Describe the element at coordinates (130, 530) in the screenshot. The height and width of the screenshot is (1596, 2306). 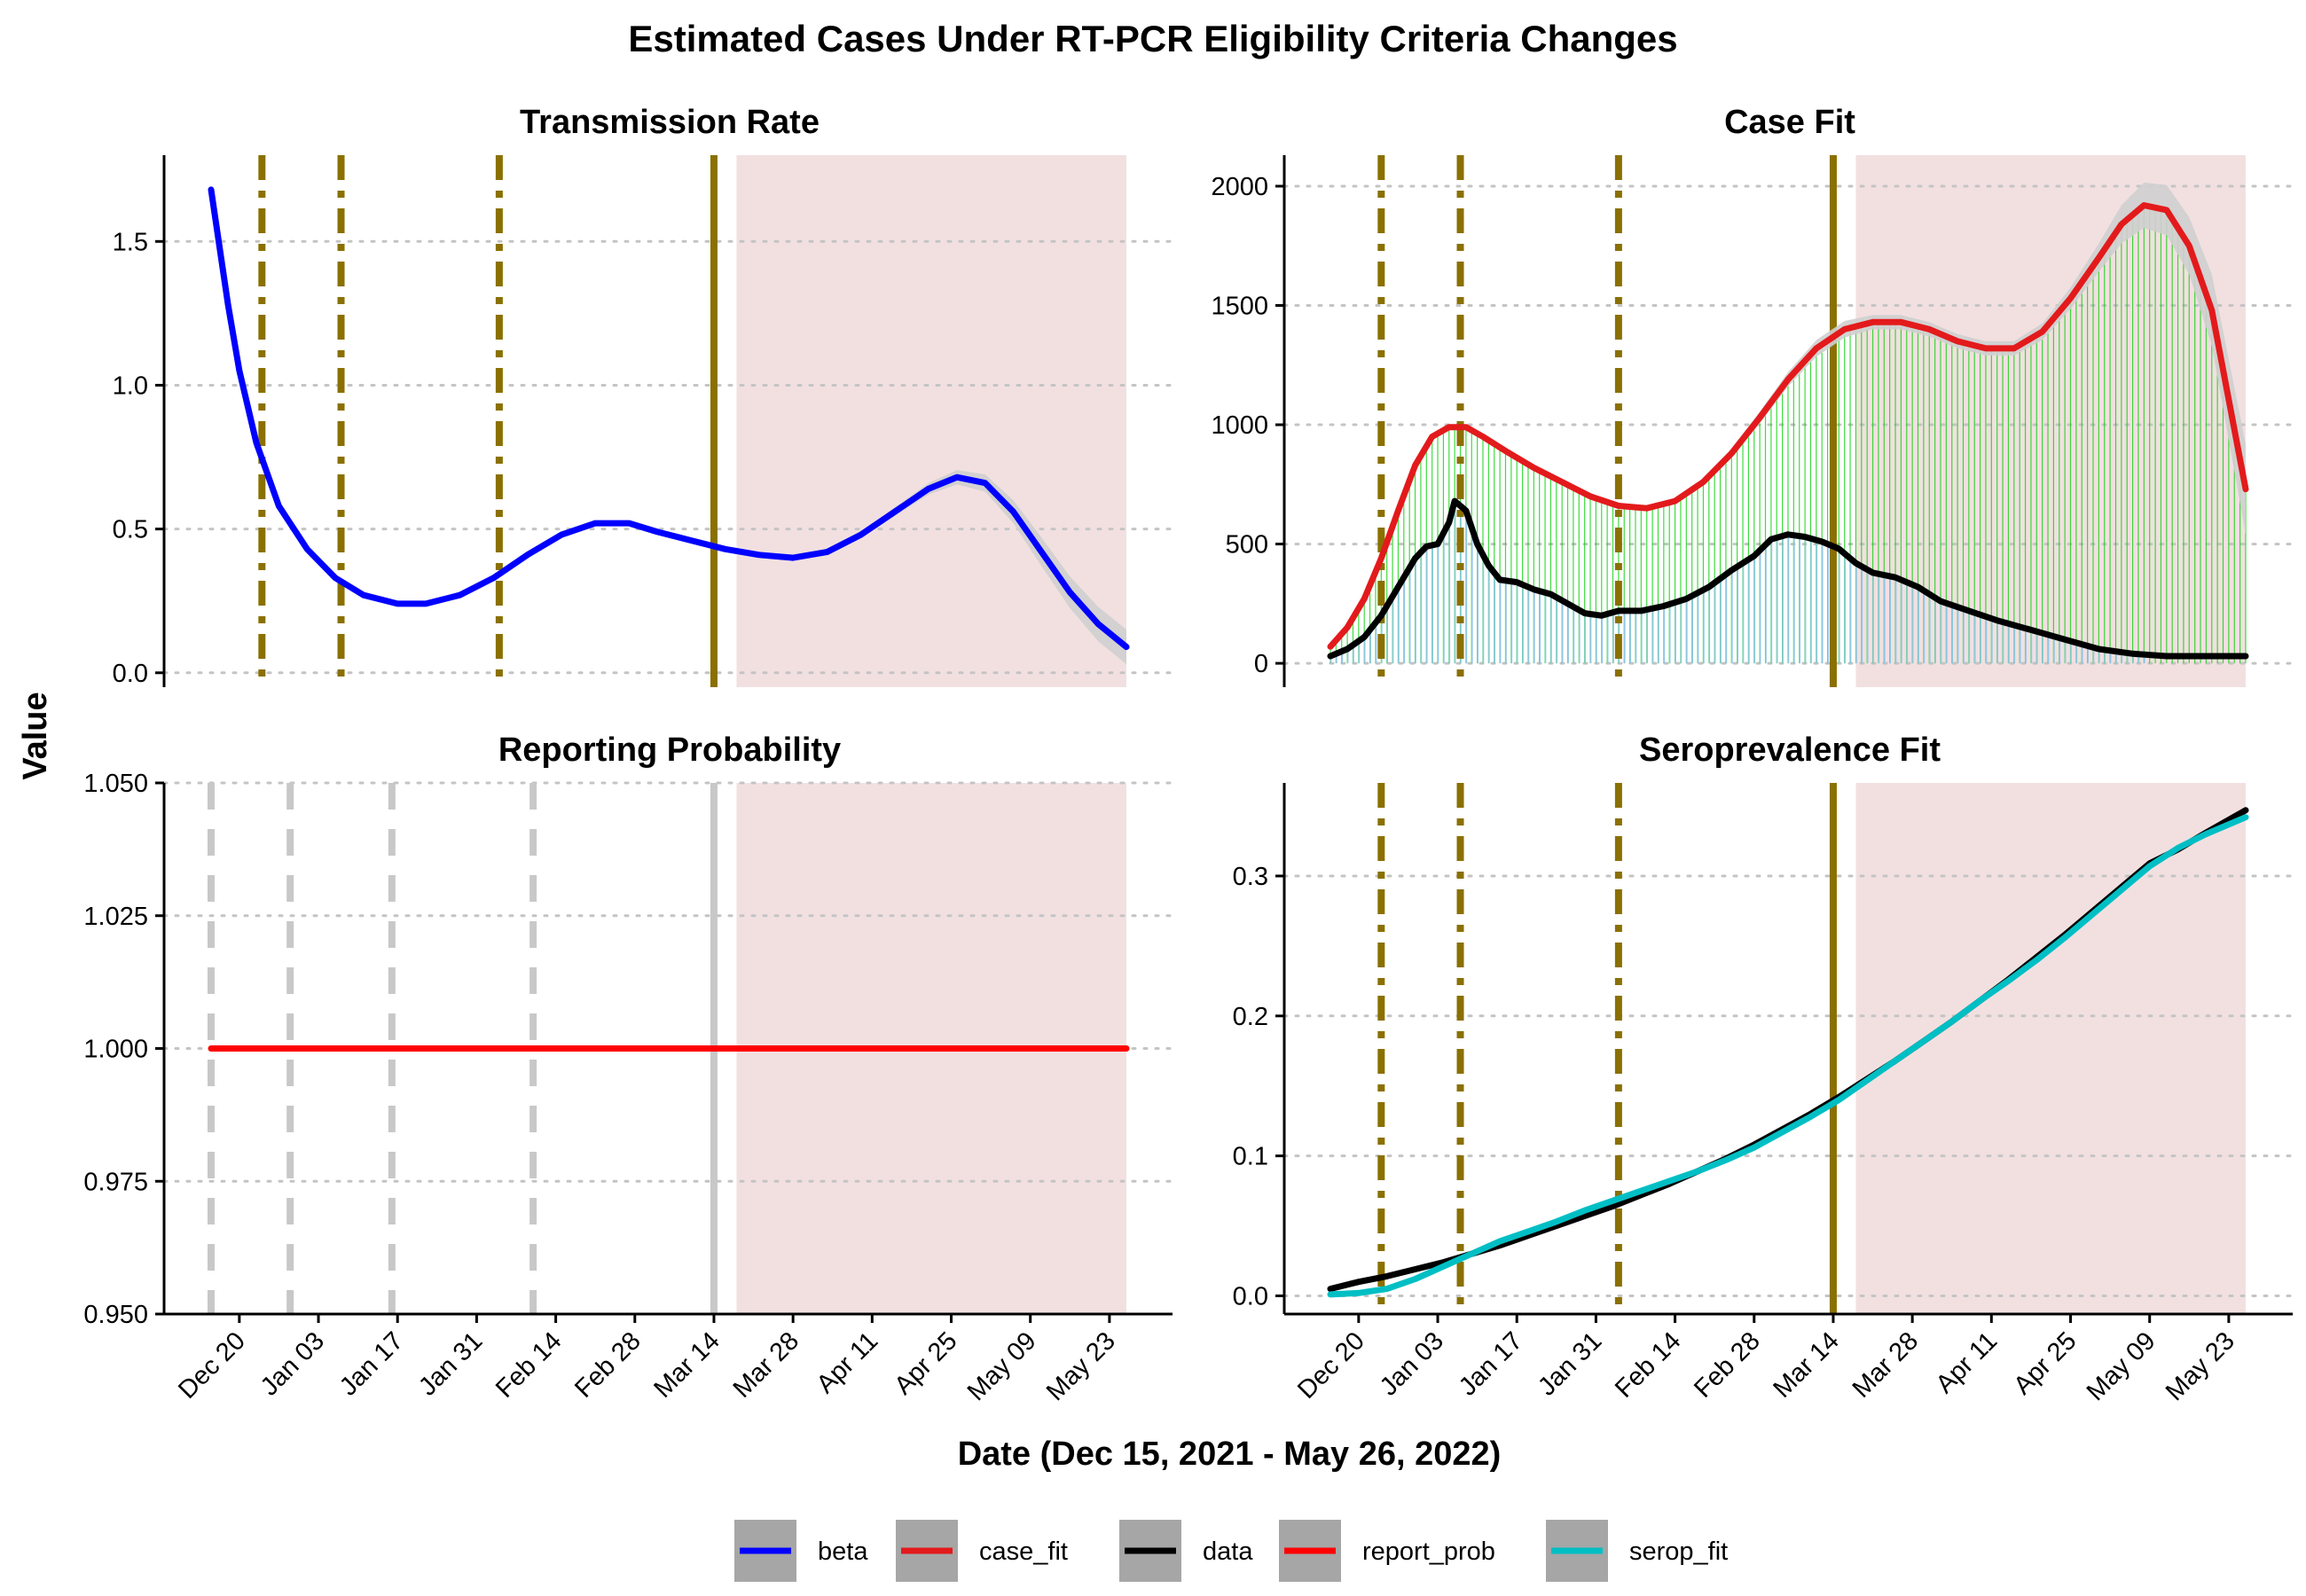
I see `y-tick-label: 0.5` at that location.